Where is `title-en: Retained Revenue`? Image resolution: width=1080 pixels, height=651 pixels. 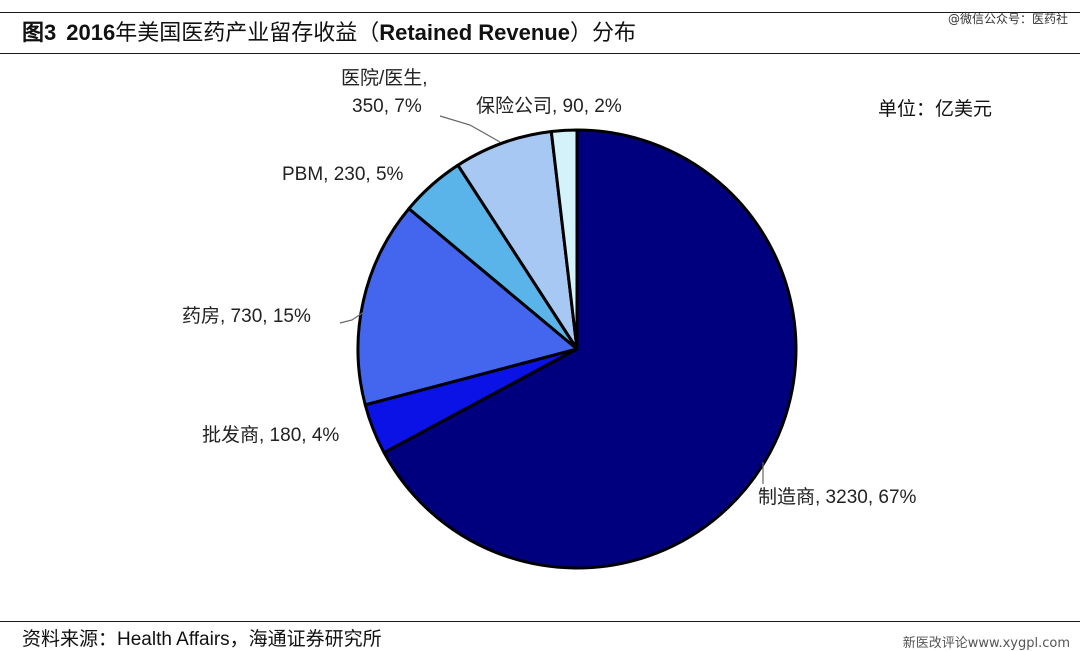 title-en: Retained Revenue is located at coordinates (474, 32).